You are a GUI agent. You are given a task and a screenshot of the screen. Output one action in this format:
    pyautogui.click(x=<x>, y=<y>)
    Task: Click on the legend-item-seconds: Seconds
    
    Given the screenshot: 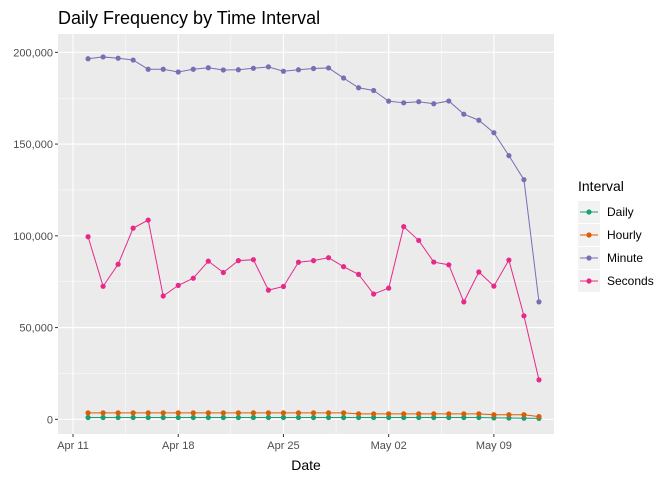 What is the action you would take?
    pyautogui.click(x=616, y=281)
    